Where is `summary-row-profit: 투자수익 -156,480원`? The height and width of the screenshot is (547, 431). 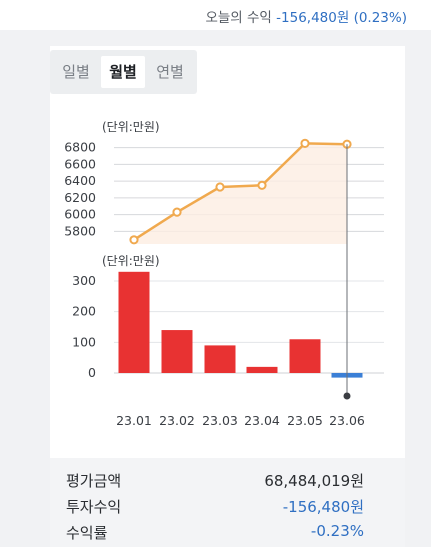
summary-row-profit: 투자수익 -156,480원 is located at coordinates (227, 508).